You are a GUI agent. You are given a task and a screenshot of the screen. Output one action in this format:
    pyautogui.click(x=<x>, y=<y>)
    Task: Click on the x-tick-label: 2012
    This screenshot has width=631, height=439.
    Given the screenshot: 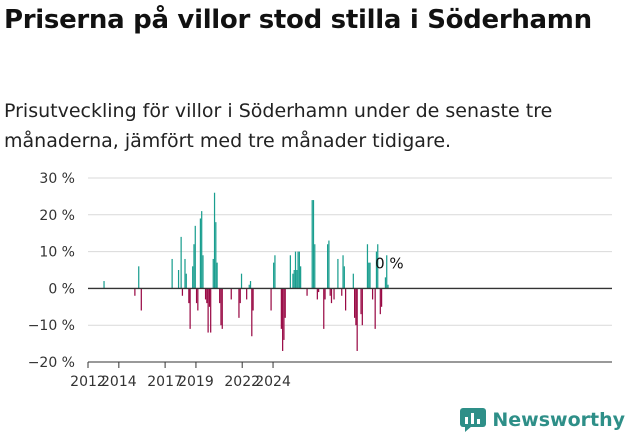 What is the action you would take?
    pyautogui.click(x=88, y=380)
    